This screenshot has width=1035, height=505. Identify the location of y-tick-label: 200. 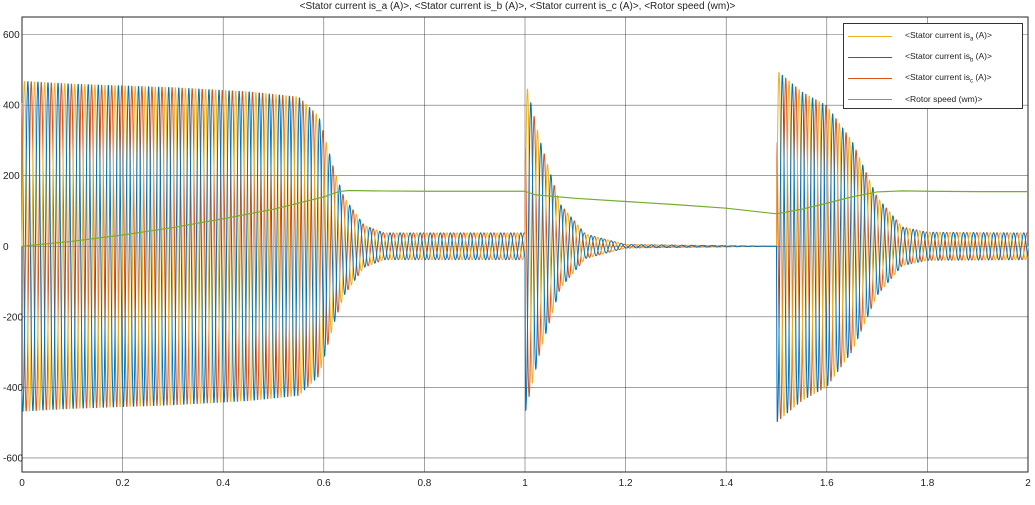
(11, 176).